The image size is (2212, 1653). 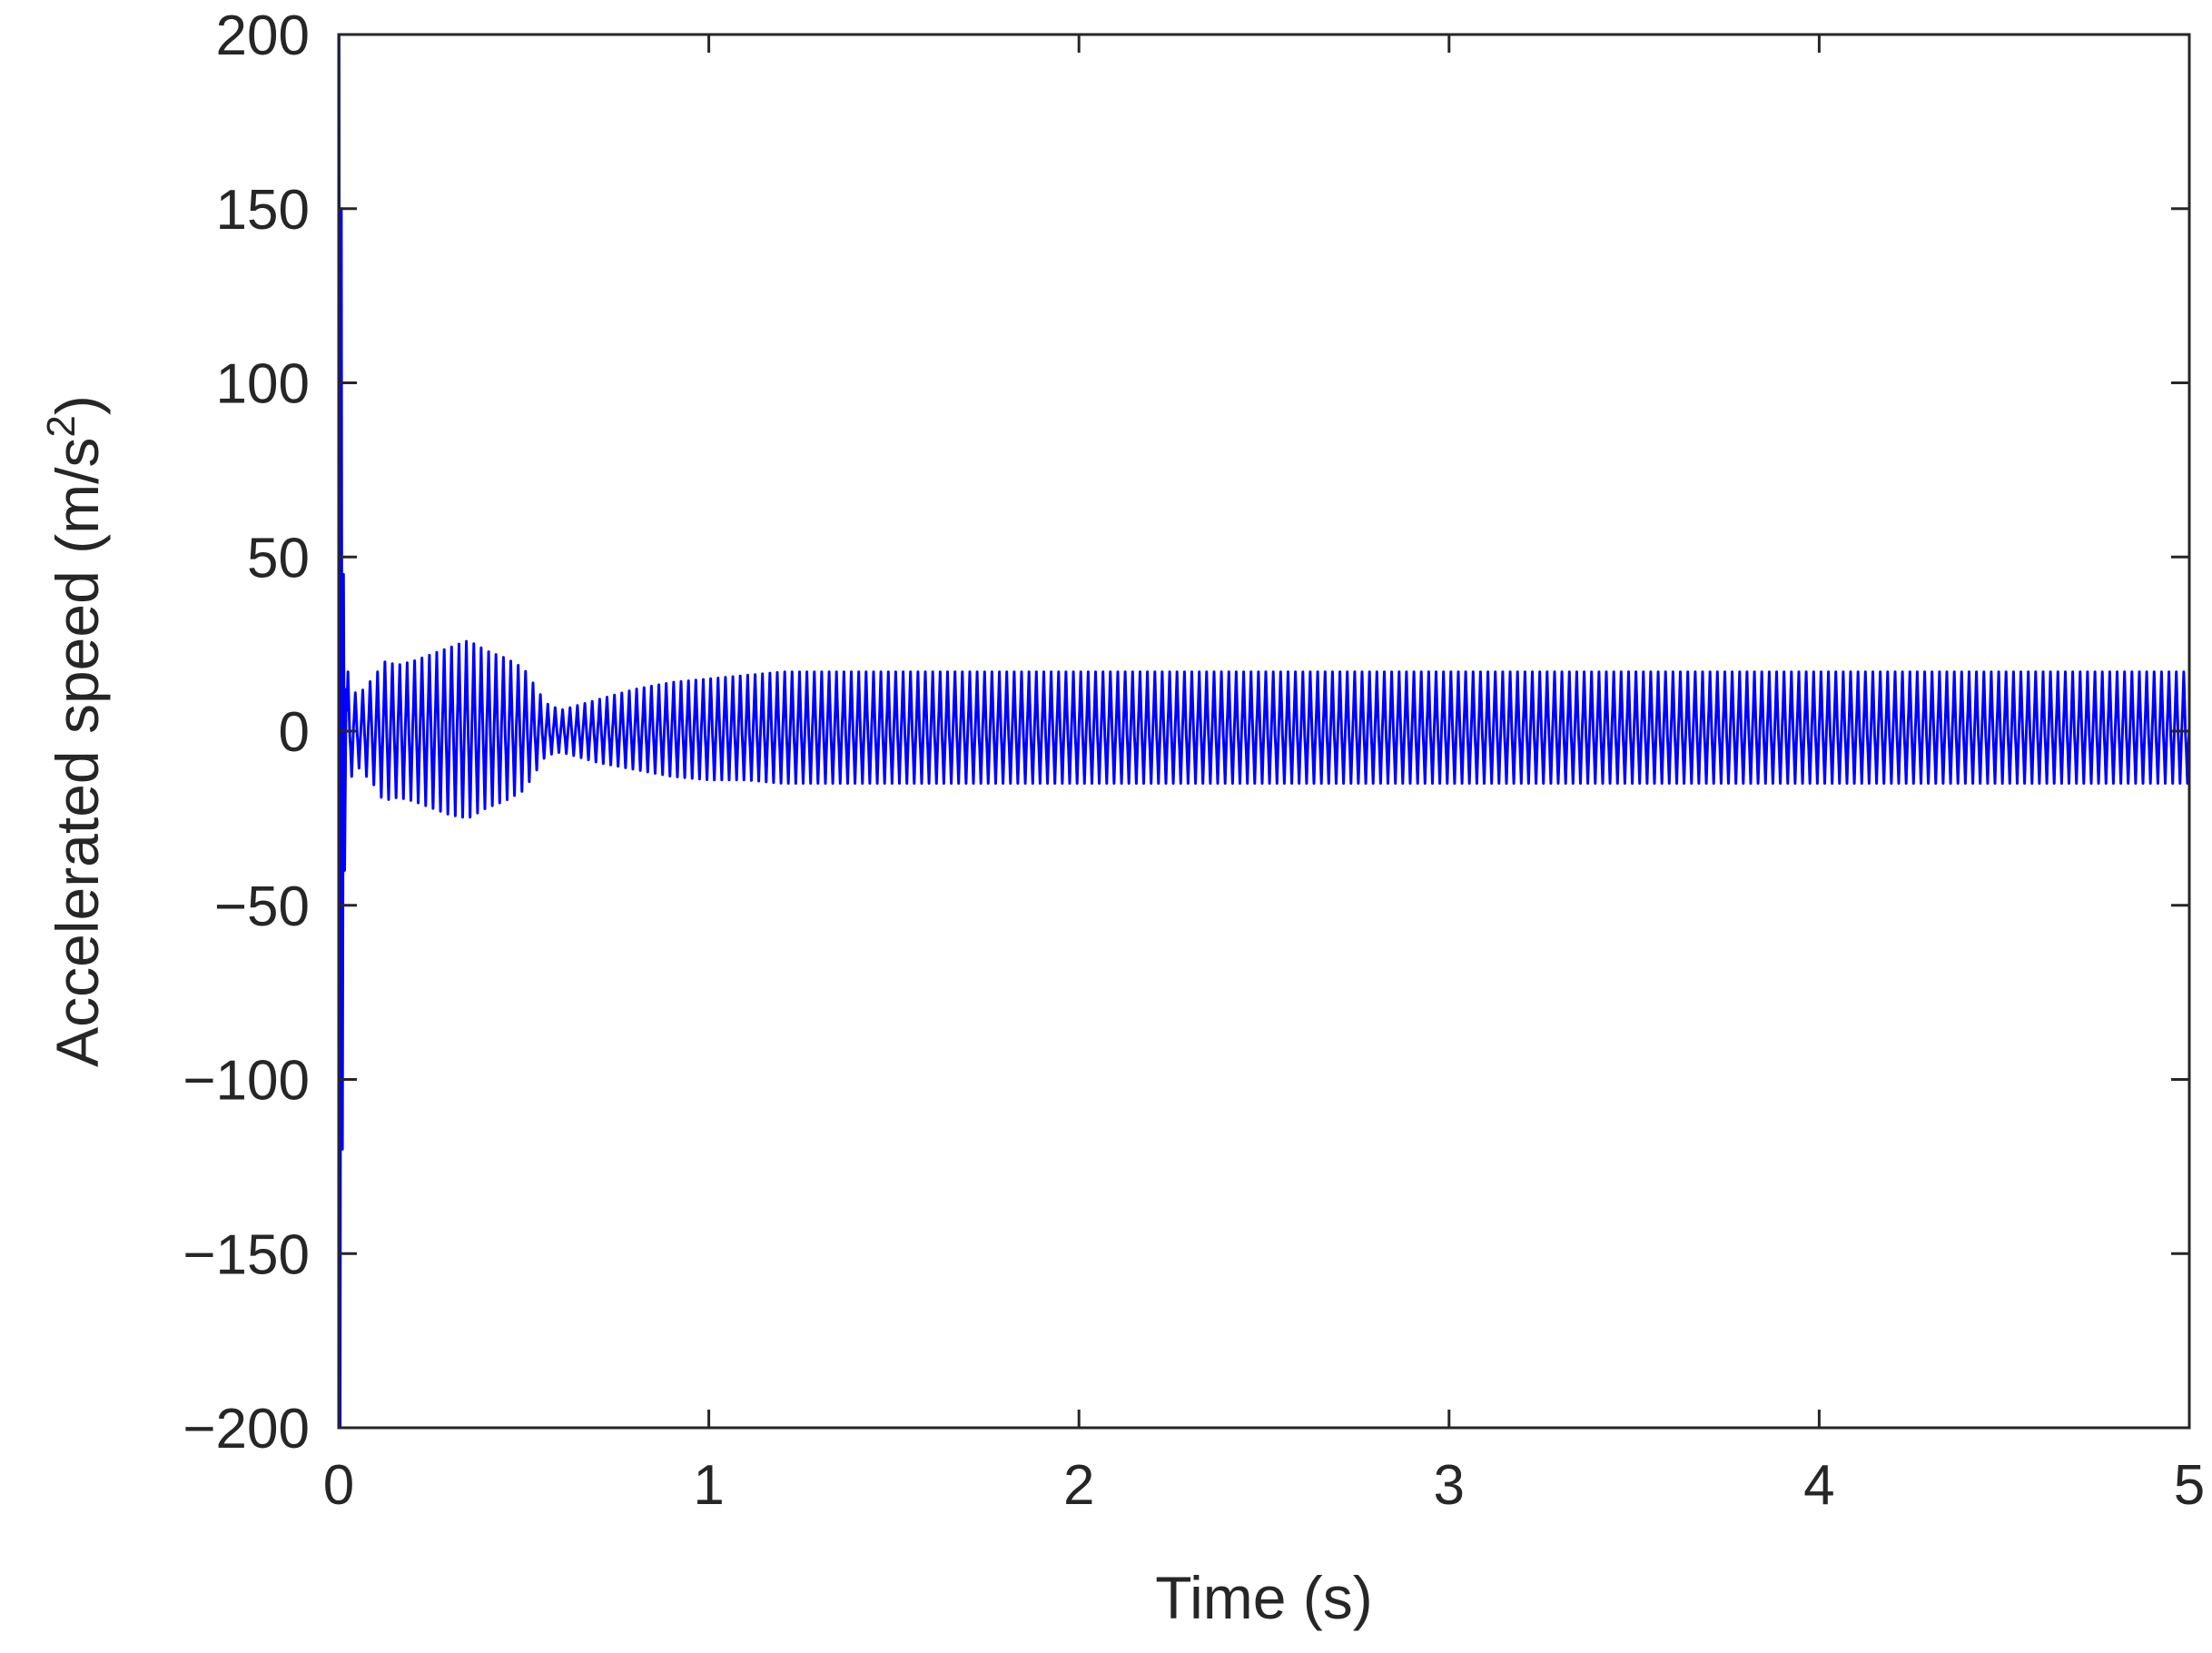 I want to click on y-tick-label: 200, so click(x=263, y=36).